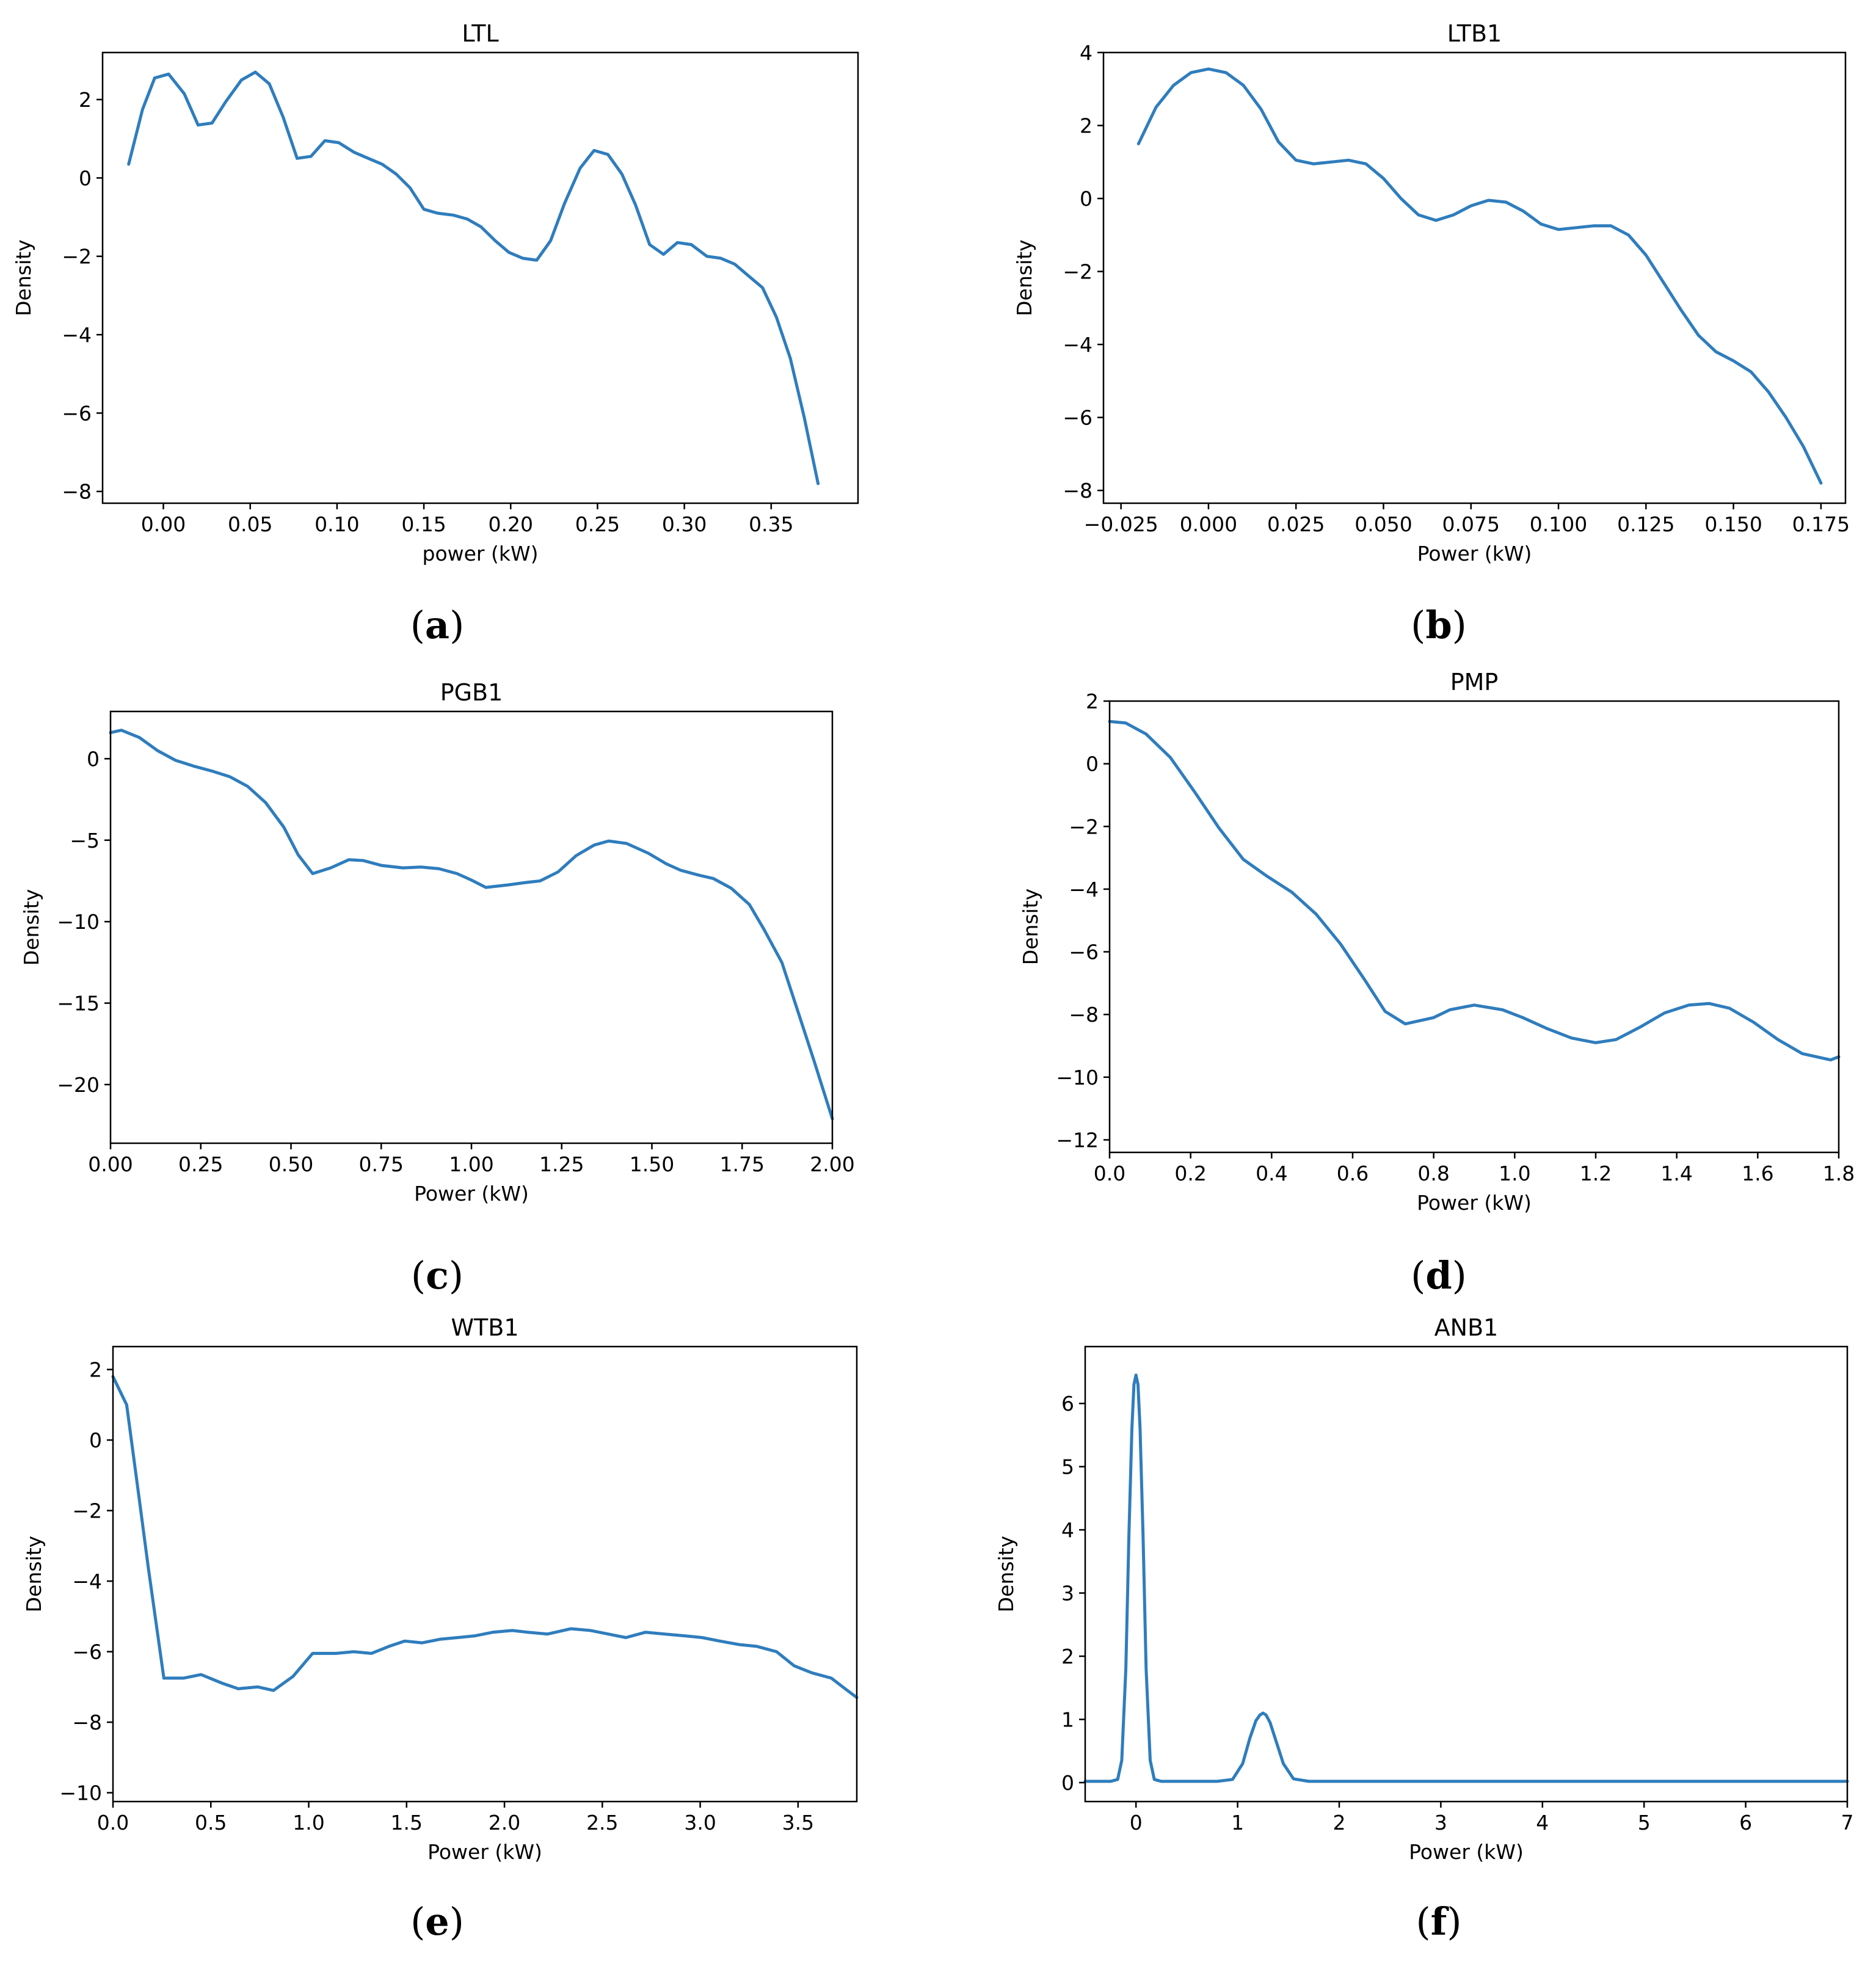  Describe the element at coordinates (1067, 1656) in the screenshot. I see `y-tick-label-f: 2` at that location.